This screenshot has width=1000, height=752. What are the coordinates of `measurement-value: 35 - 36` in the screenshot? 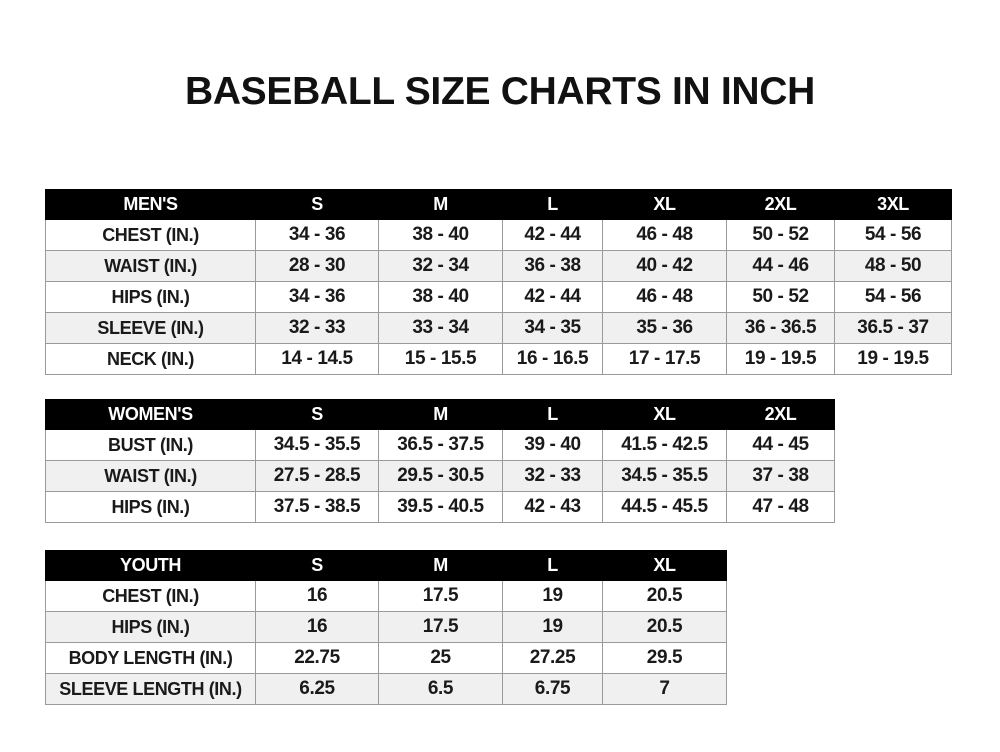 It's located at (664, 328).